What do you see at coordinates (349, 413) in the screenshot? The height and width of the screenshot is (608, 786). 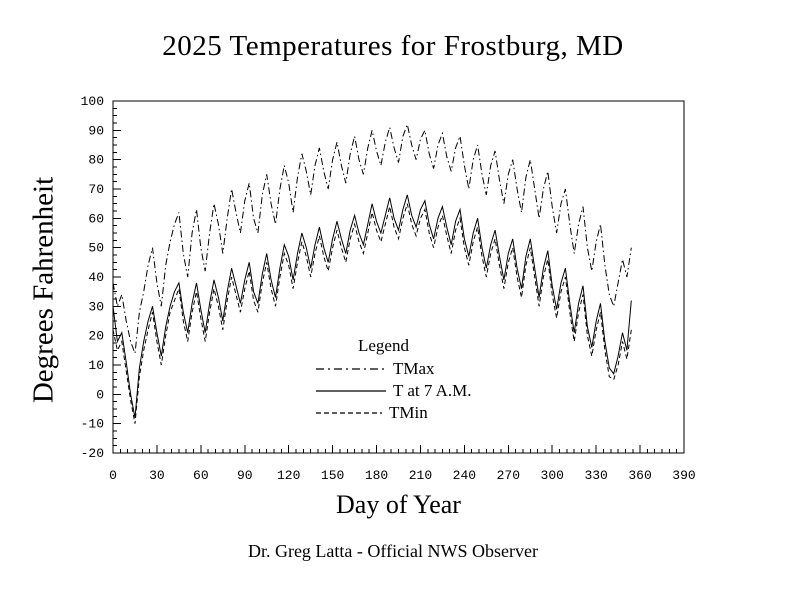 I see `tmin-dashed-line-icon` at bounding box center [349, 413].